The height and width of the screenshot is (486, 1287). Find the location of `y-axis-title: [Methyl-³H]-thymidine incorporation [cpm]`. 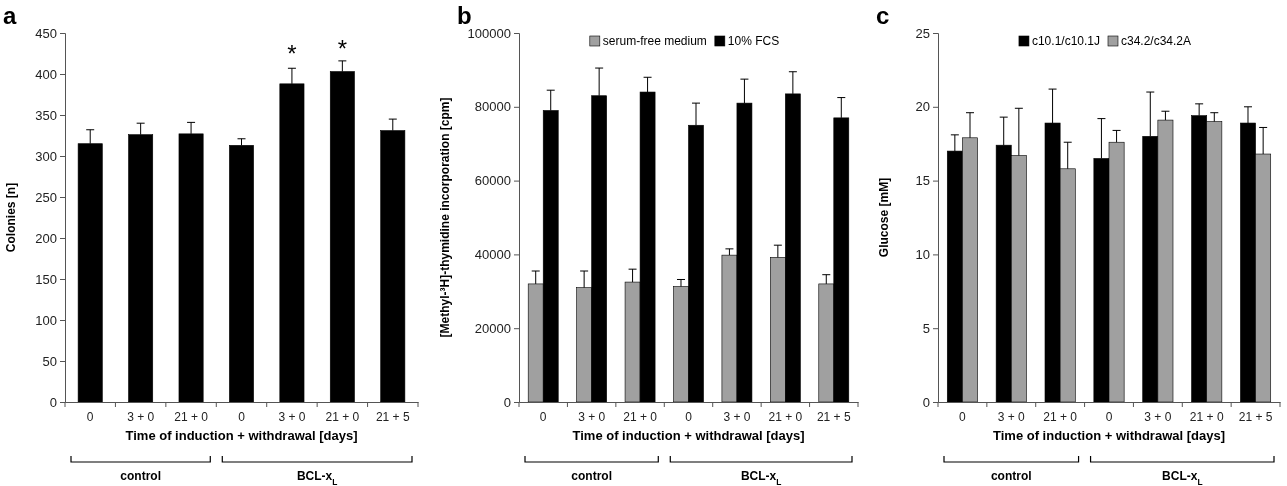

y-axis-title: [Methyl-³H]-thymidine incorporation [cpm] is located at coordinates (445, 217).